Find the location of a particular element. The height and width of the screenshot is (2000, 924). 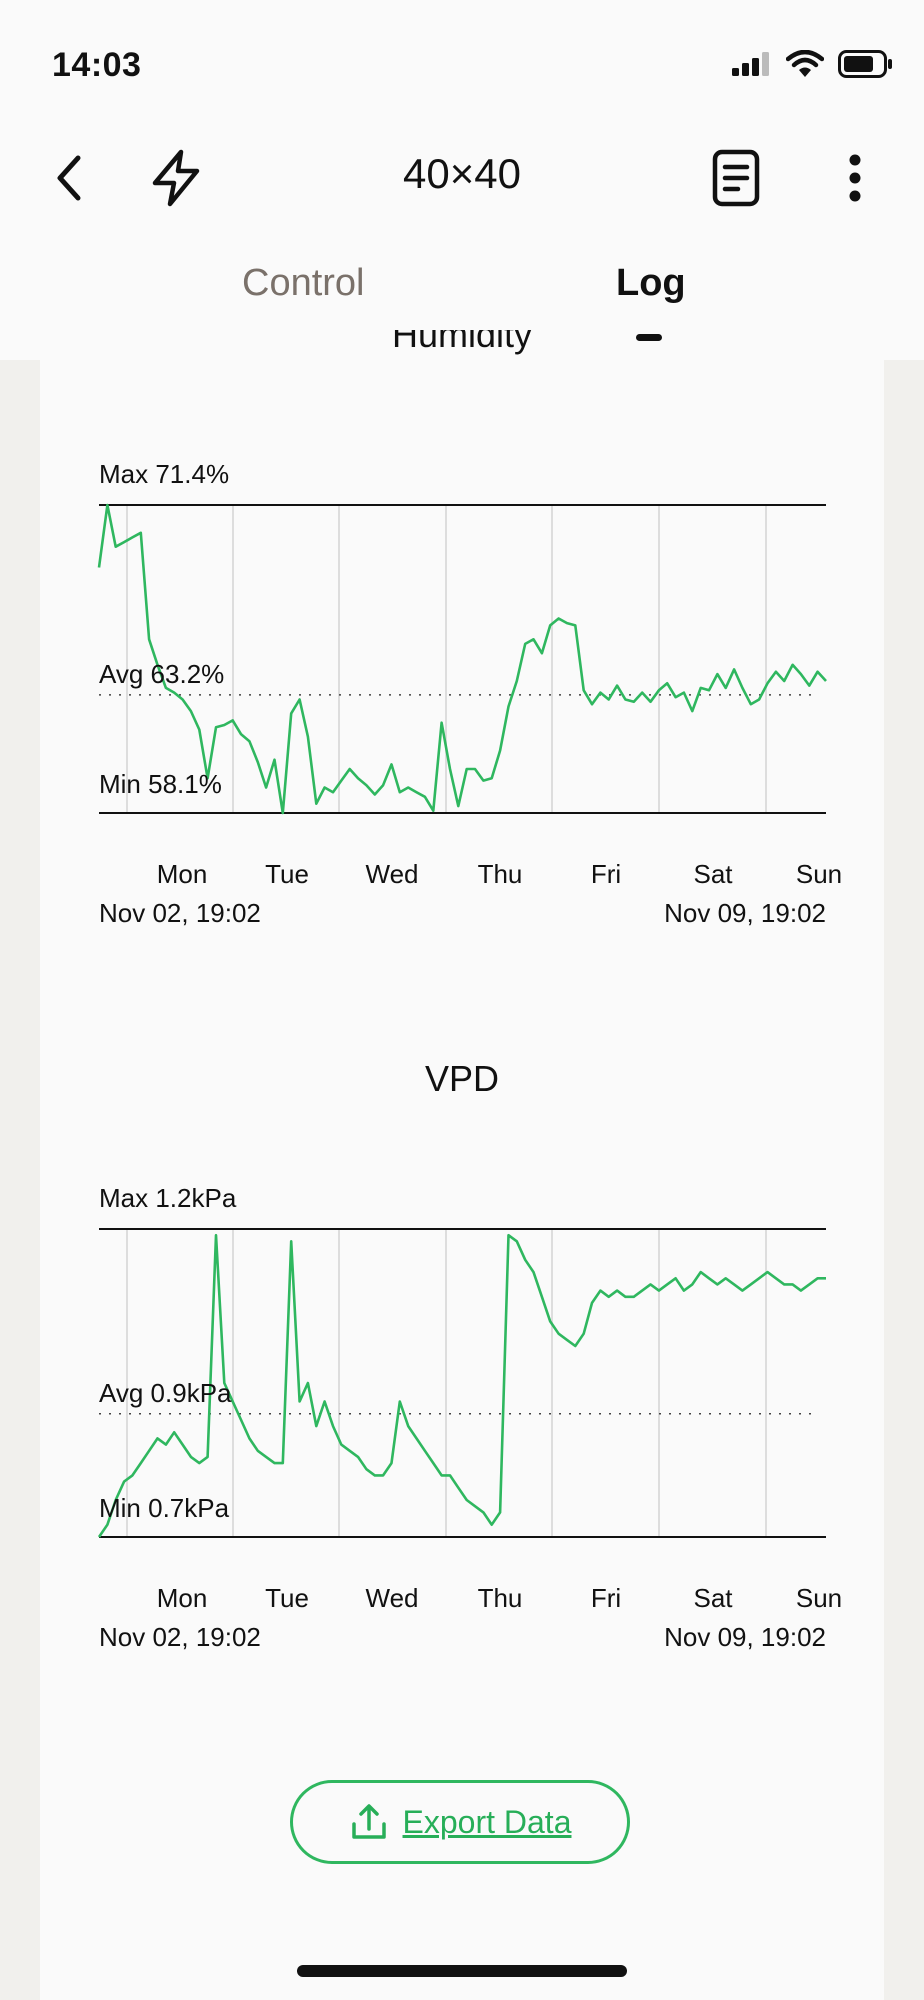

vpd-day-label-fri: Fri is located at coordinates (606, 1598).